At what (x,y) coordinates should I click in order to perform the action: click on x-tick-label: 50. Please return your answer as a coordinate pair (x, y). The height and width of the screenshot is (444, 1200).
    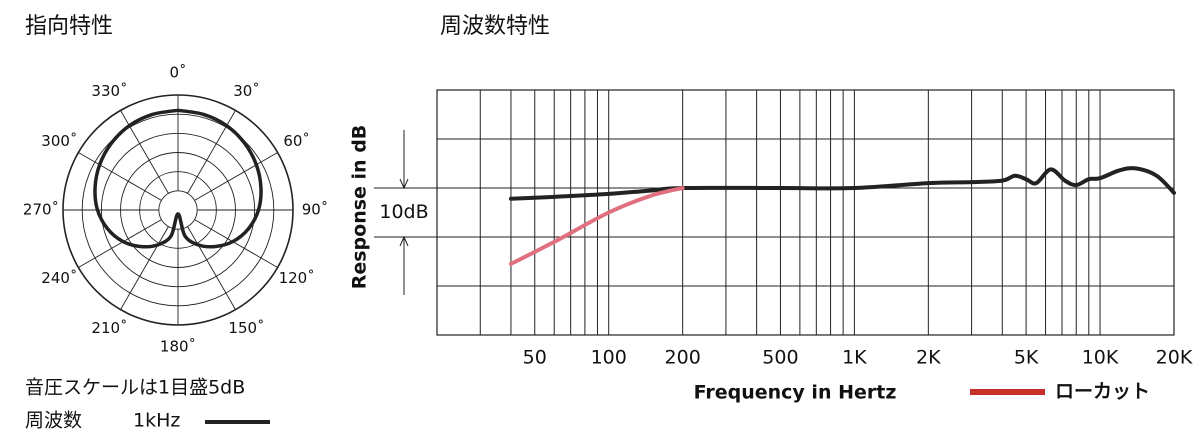
    Looking at the image, I should click on (535, 358).